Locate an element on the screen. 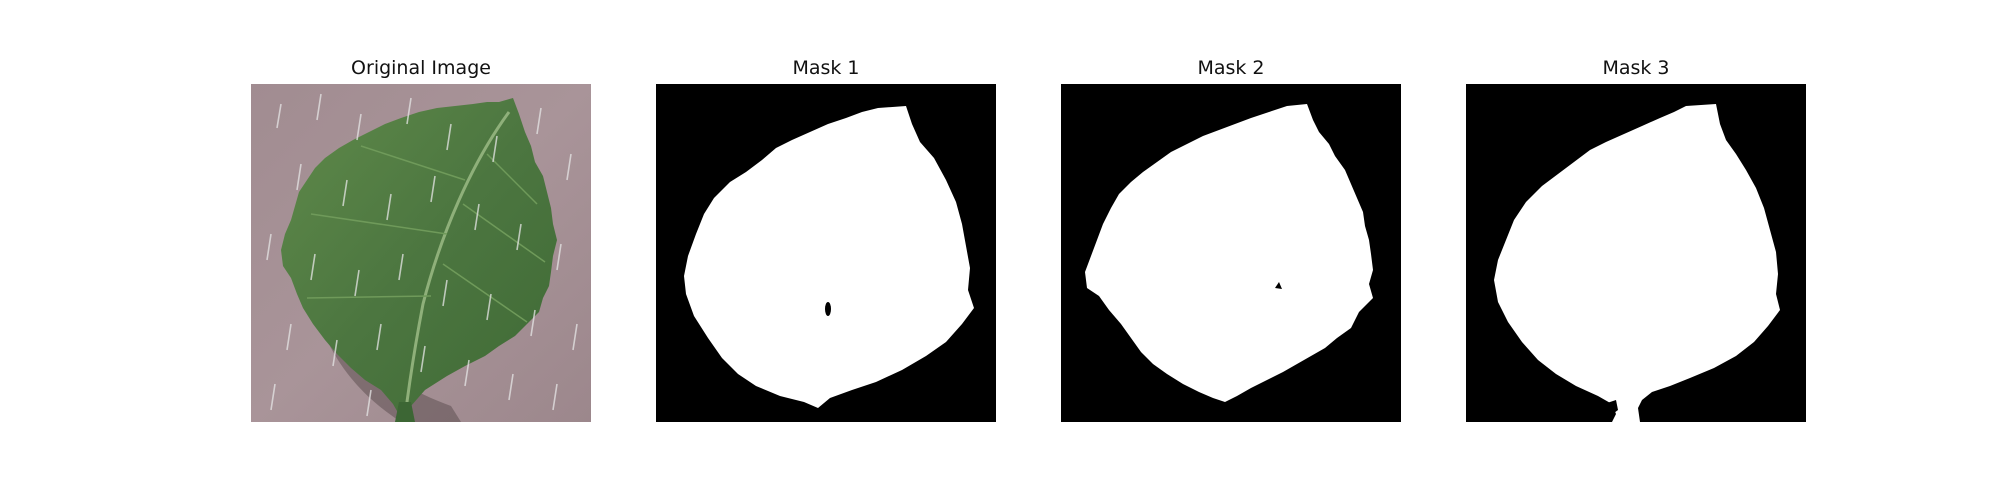  panel-title: Mask 2 is located at coordinates (1231, 68).